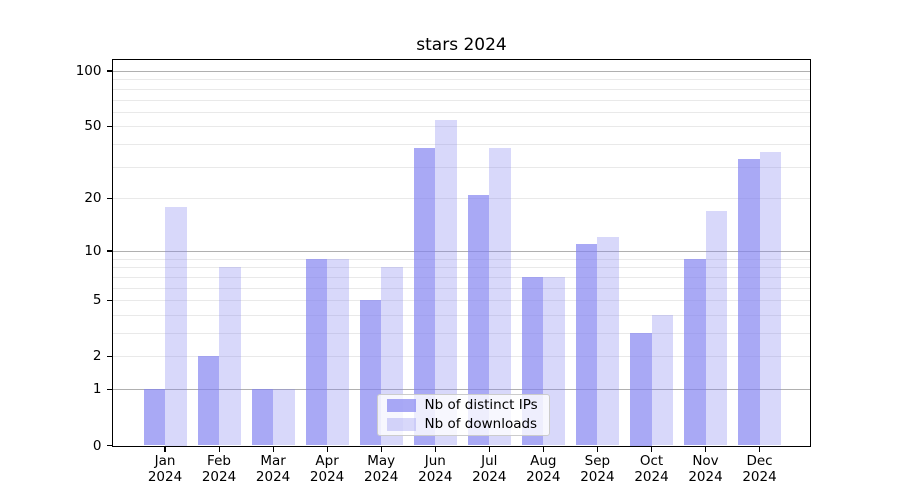  I want to click on legend: Nb of distinct IPs Nb of downloads, so click(463, 414).